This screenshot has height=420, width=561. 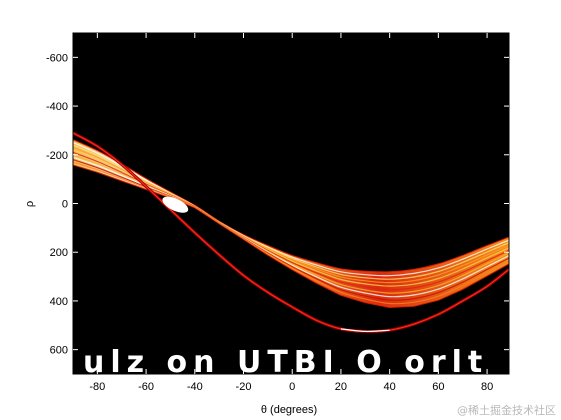 What do you see at coordinates (285, 362) in the screenshot?
I see `overlay-text: ulz on UTBI O orlt` at bounding box center [285, 362].